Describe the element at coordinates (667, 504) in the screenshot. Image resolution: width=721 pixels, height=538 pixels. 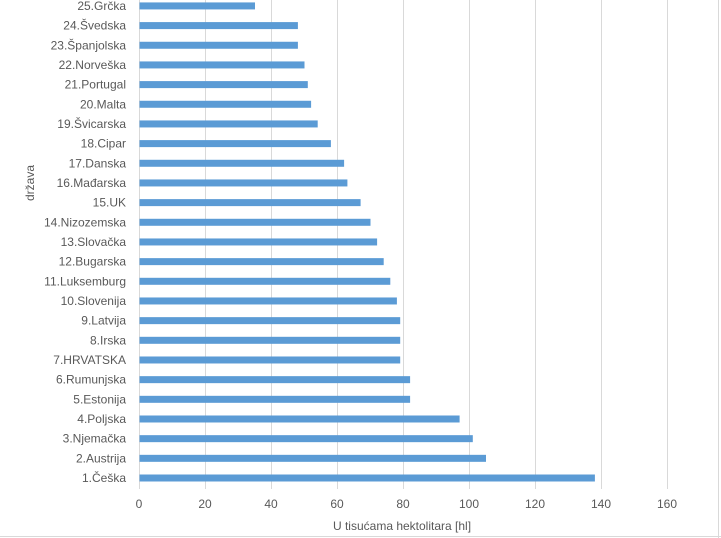
I see `x-tick-label: 160` at that location.